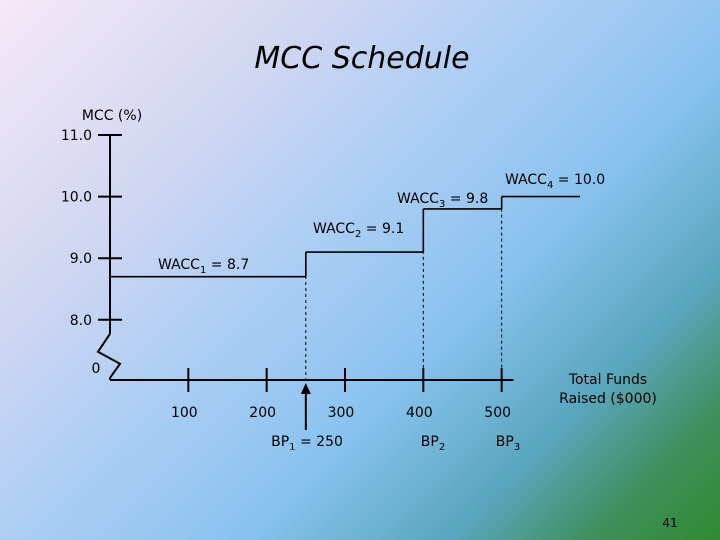 Image resolution: width=720 pixels, height=540 pixels. I want to click on label-wacc4: WACC4 = 10.0, so click(555, 181).